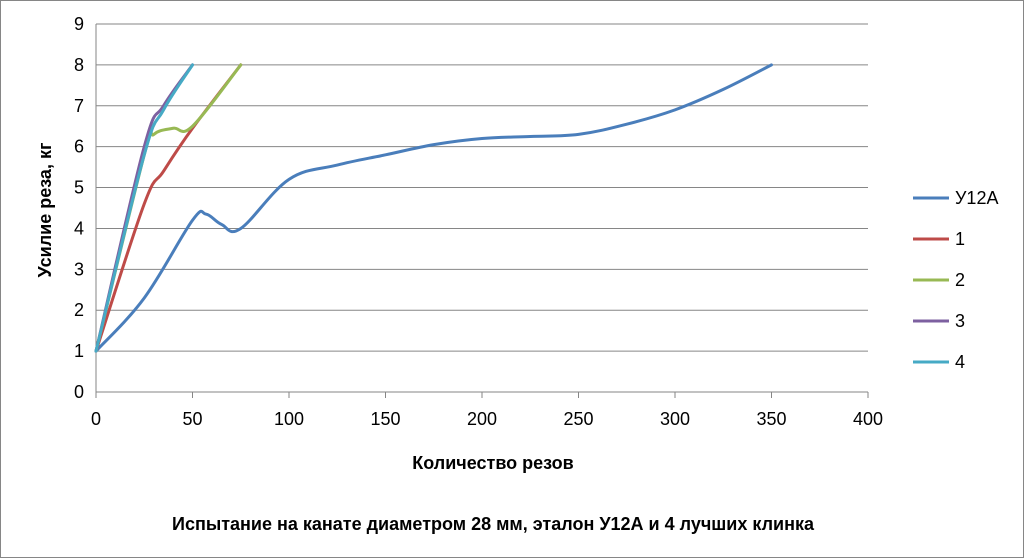 The width and height of the screenshot is (1024, 558). I want to click on x-tick-label: 400, so click(868, 419).